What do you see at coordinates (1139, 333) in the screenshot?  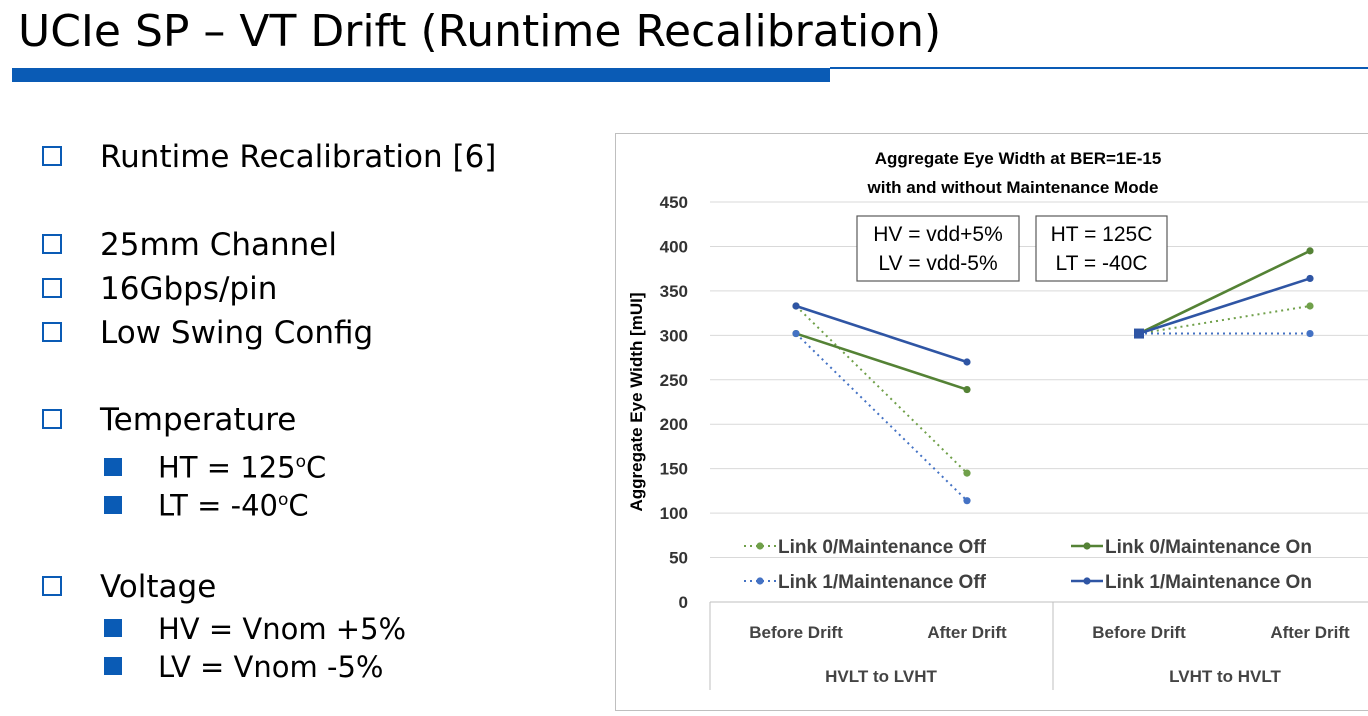 I see `data-point-marker` at bounding box center [1139, 333].